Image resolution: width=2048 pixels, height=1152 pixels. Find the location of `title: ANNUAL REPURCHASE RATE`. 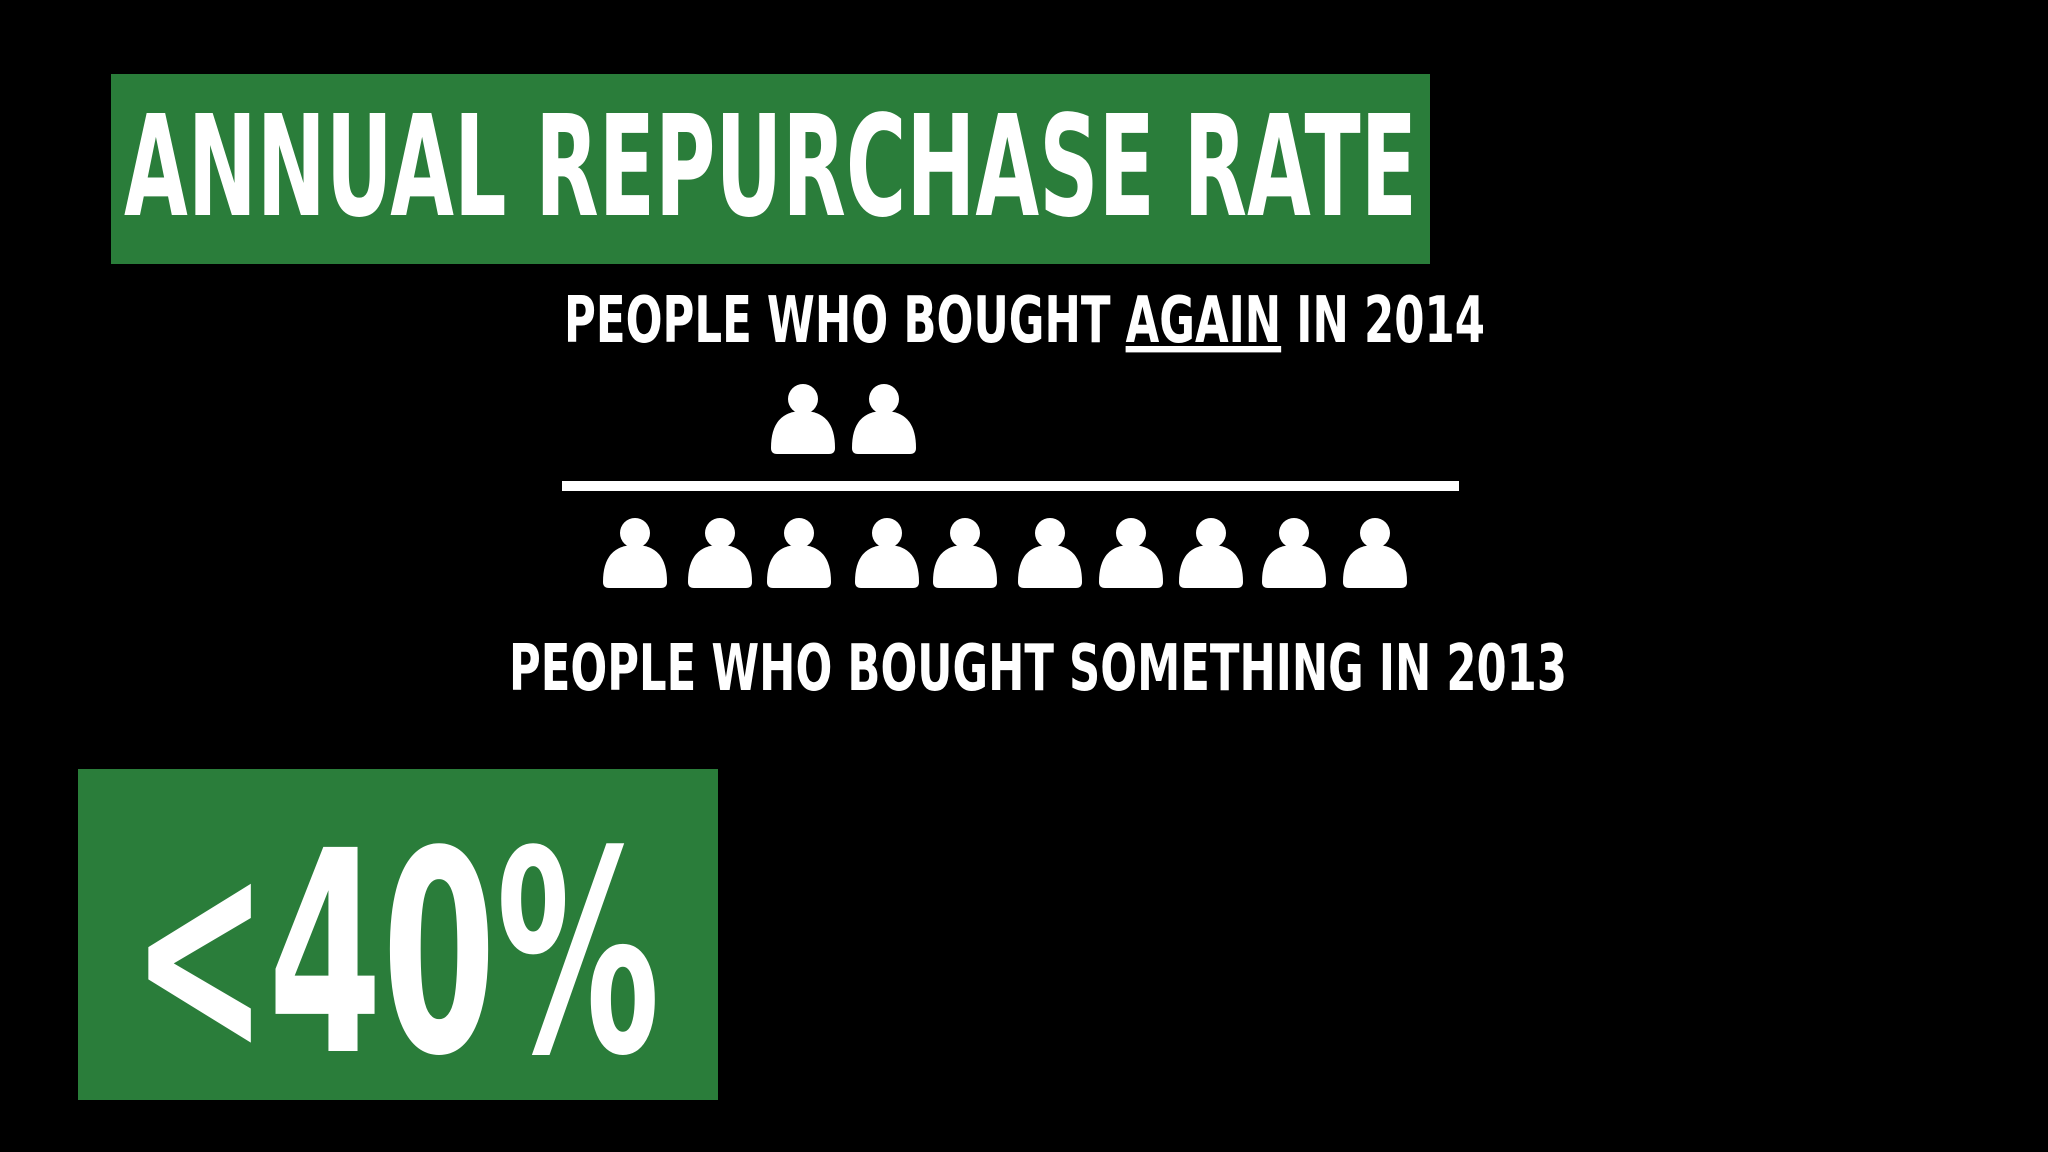

title: ANNUAL REPURCHASE RATE is located at coordinates (770, 167).